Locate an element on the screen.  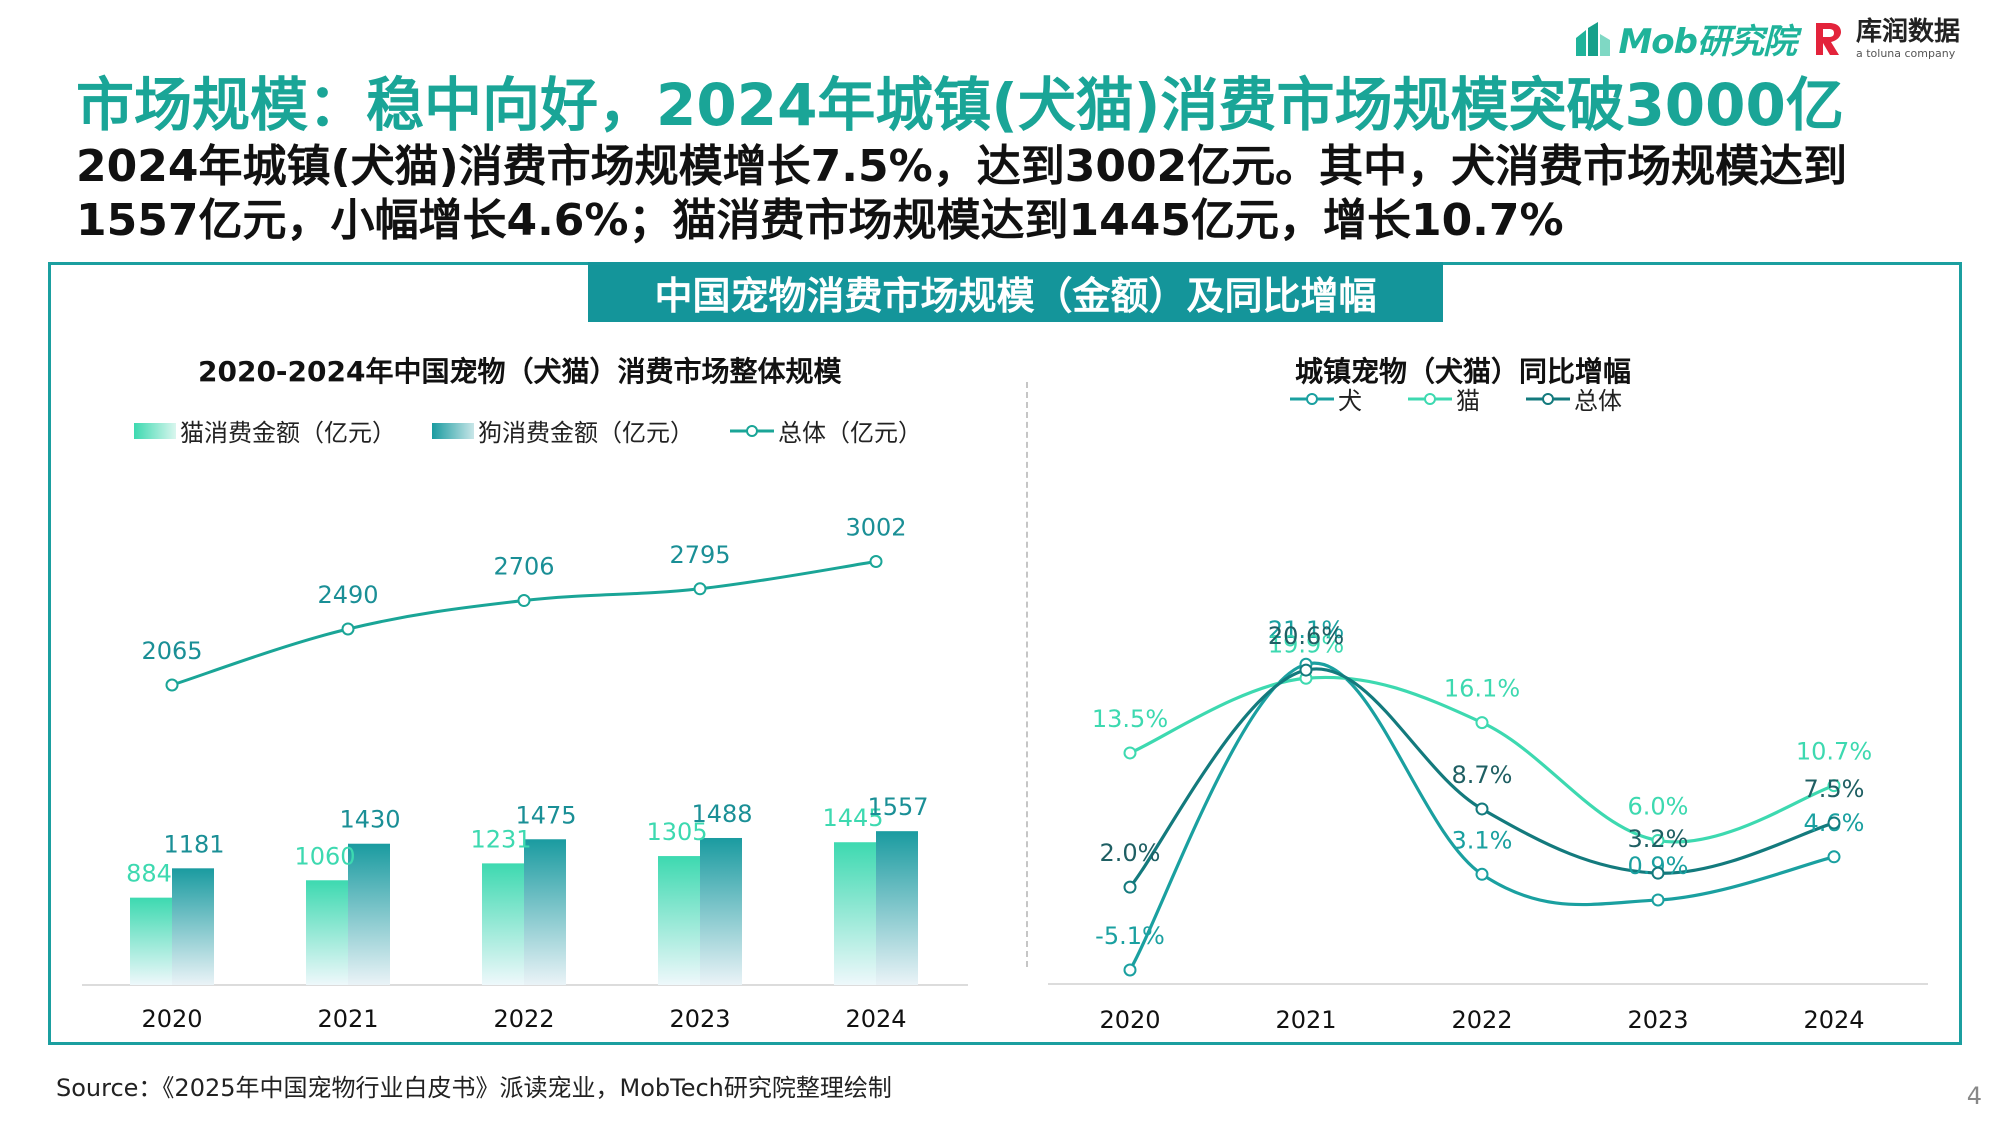
bar-label-dog: 1475 is located at coordinates (545, 815).